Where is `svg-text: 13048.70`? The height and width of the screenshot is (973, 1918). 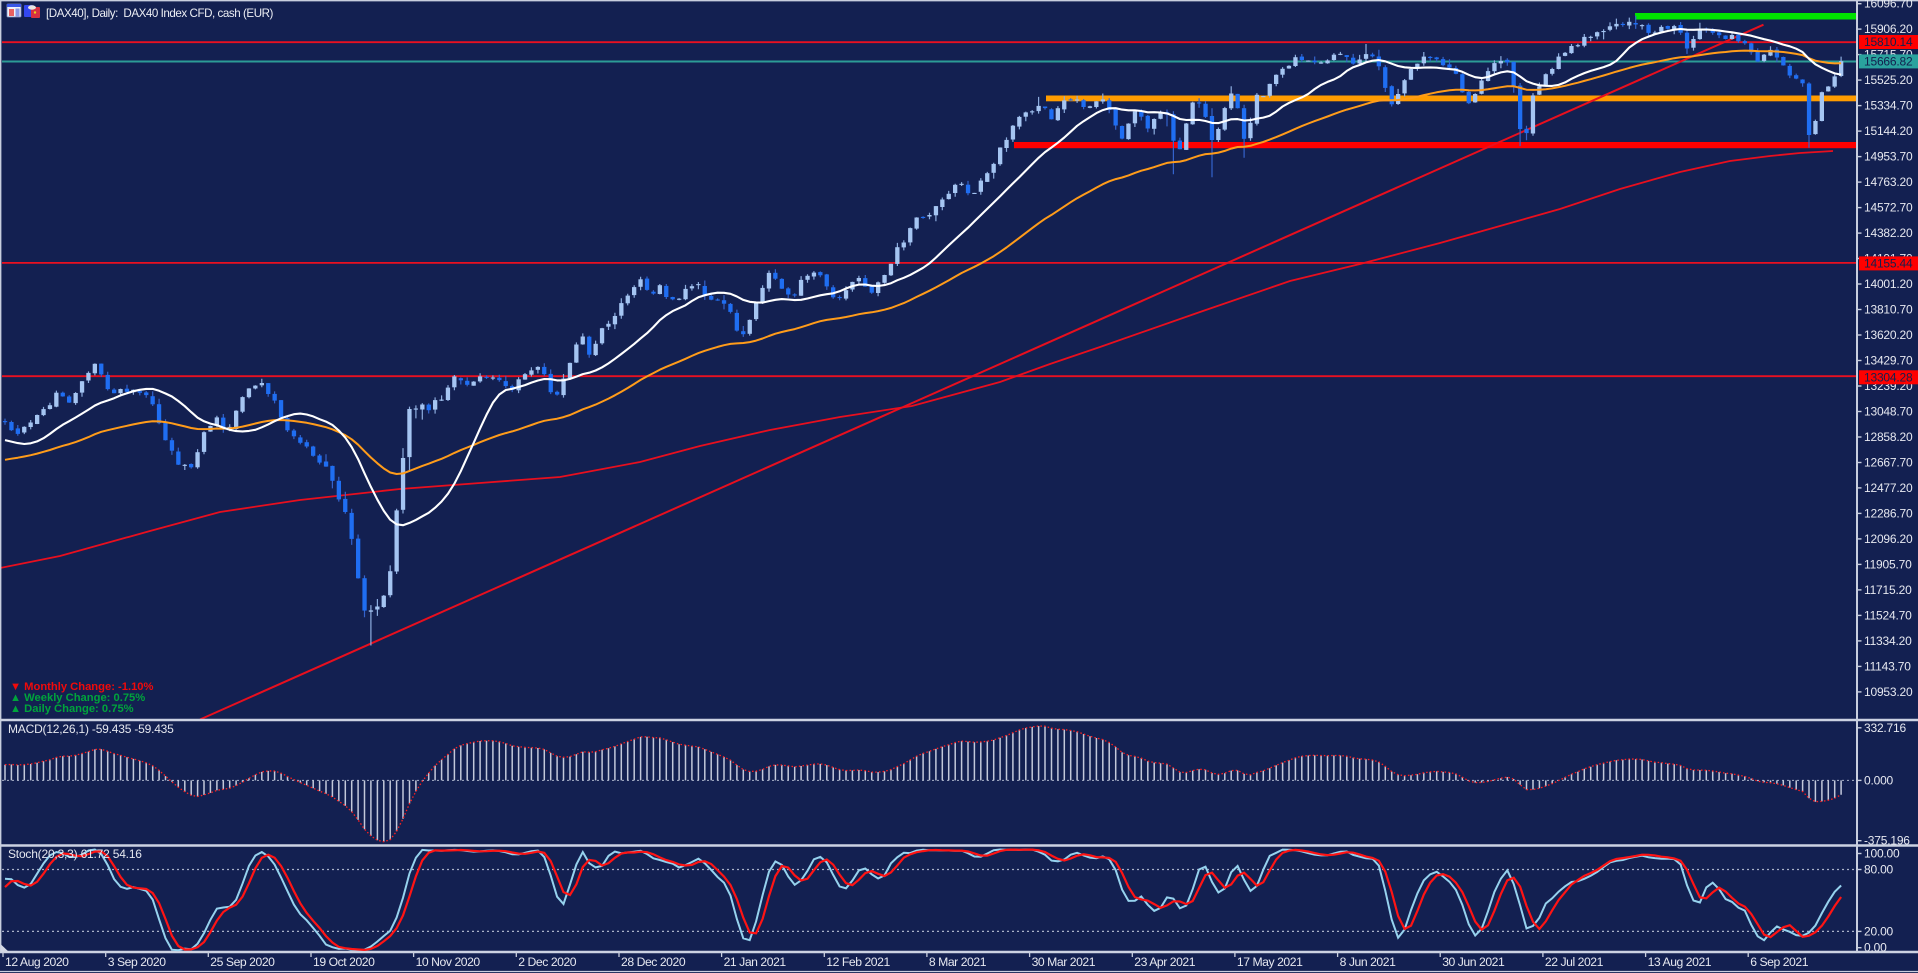
svg-text: 13048.70 is located at coordinates (1888, 412).